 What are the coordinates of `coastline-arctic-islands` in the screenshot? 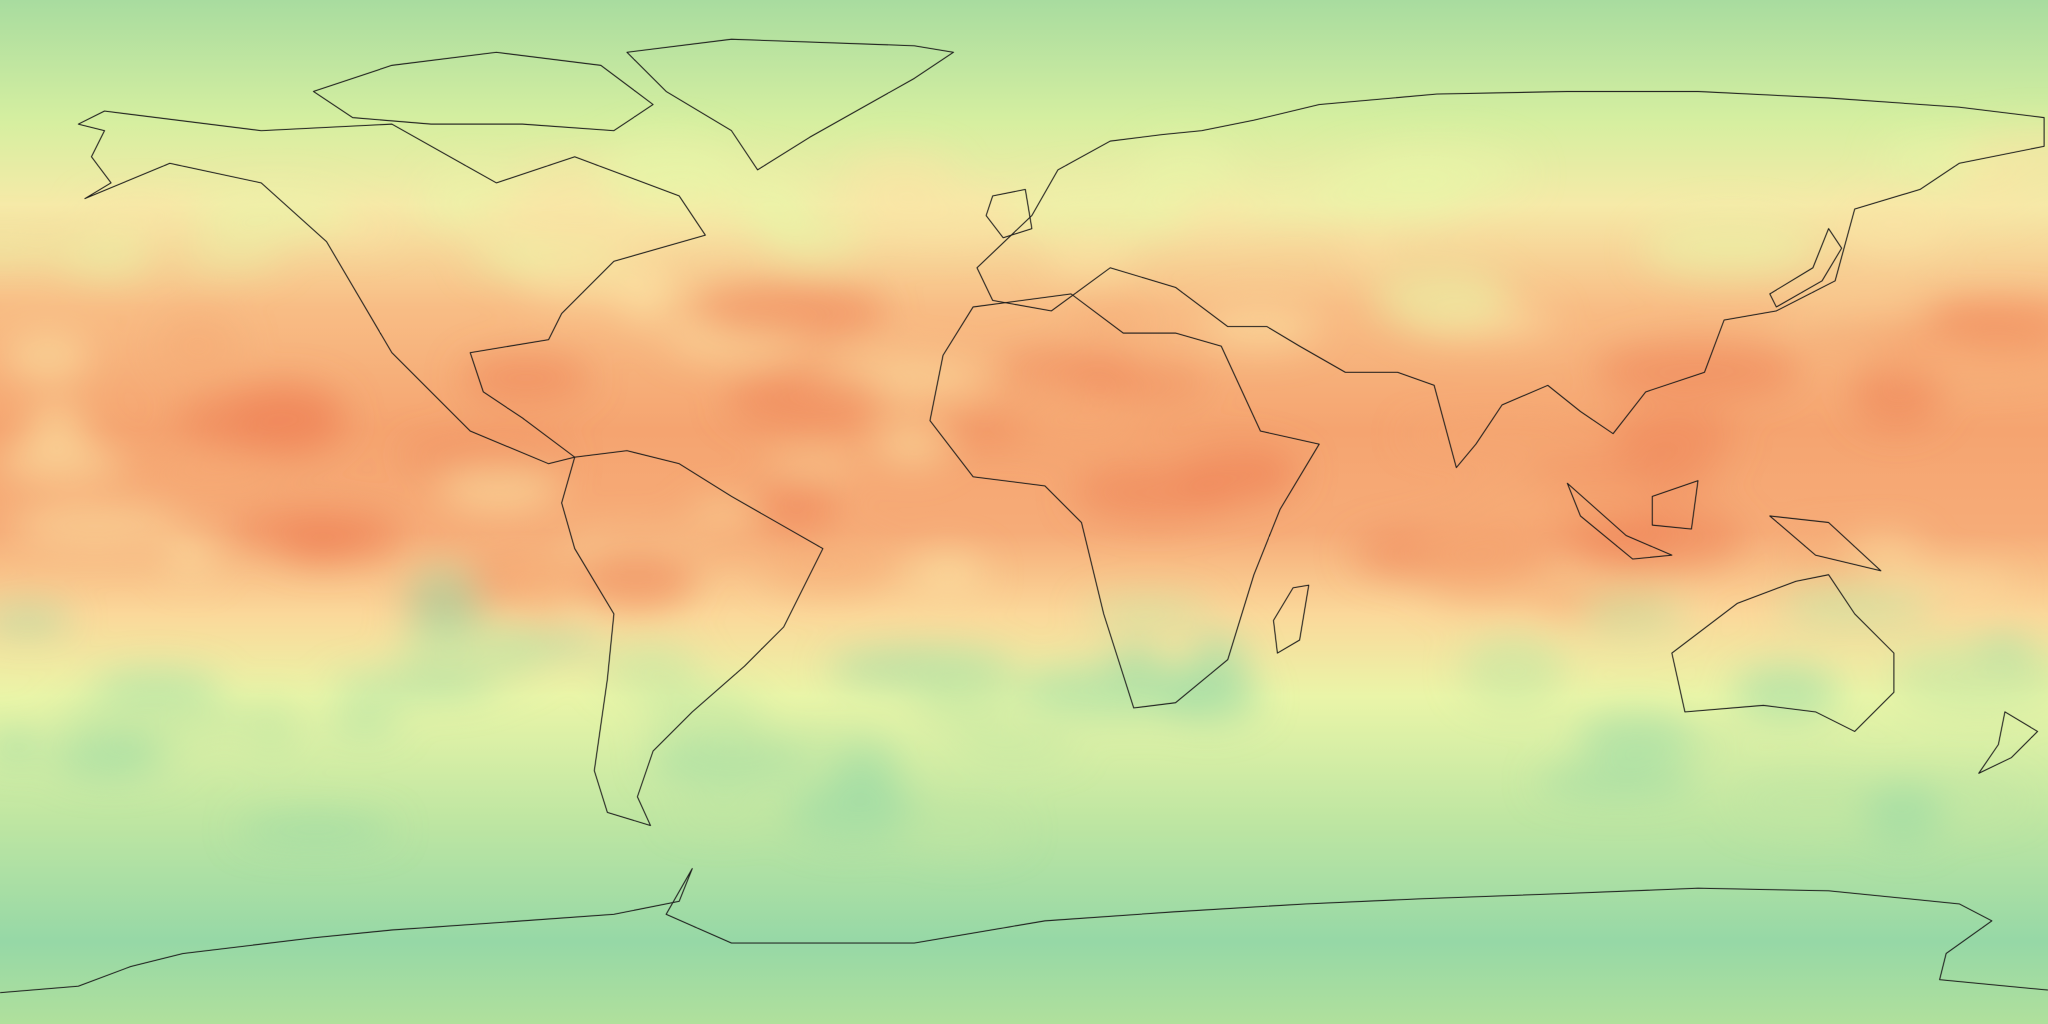 It's located at (483, 91).